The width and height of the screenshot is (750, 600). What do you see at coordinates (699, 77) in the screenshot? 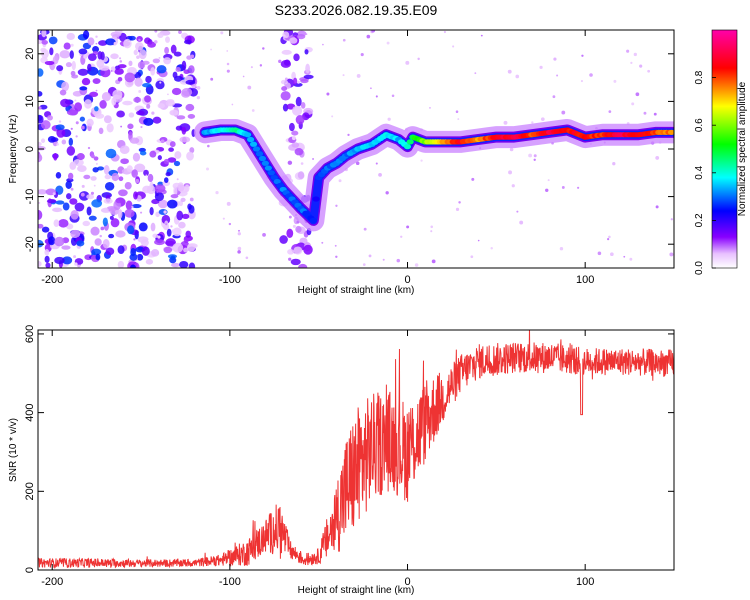
I see `colorbar-tick-label: 0.8` at bounding box center [699, 77].